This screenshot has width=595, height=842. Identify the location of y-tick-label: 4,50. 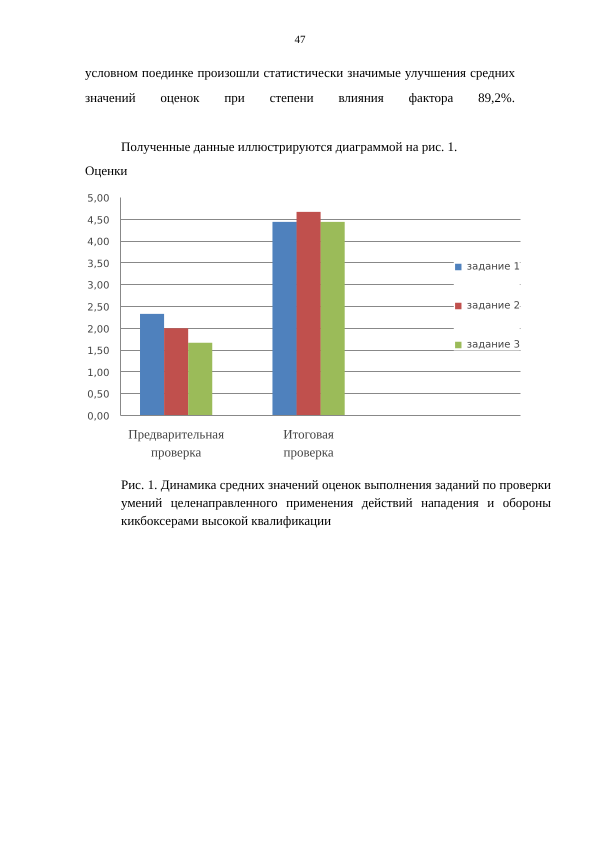
(98, 220).